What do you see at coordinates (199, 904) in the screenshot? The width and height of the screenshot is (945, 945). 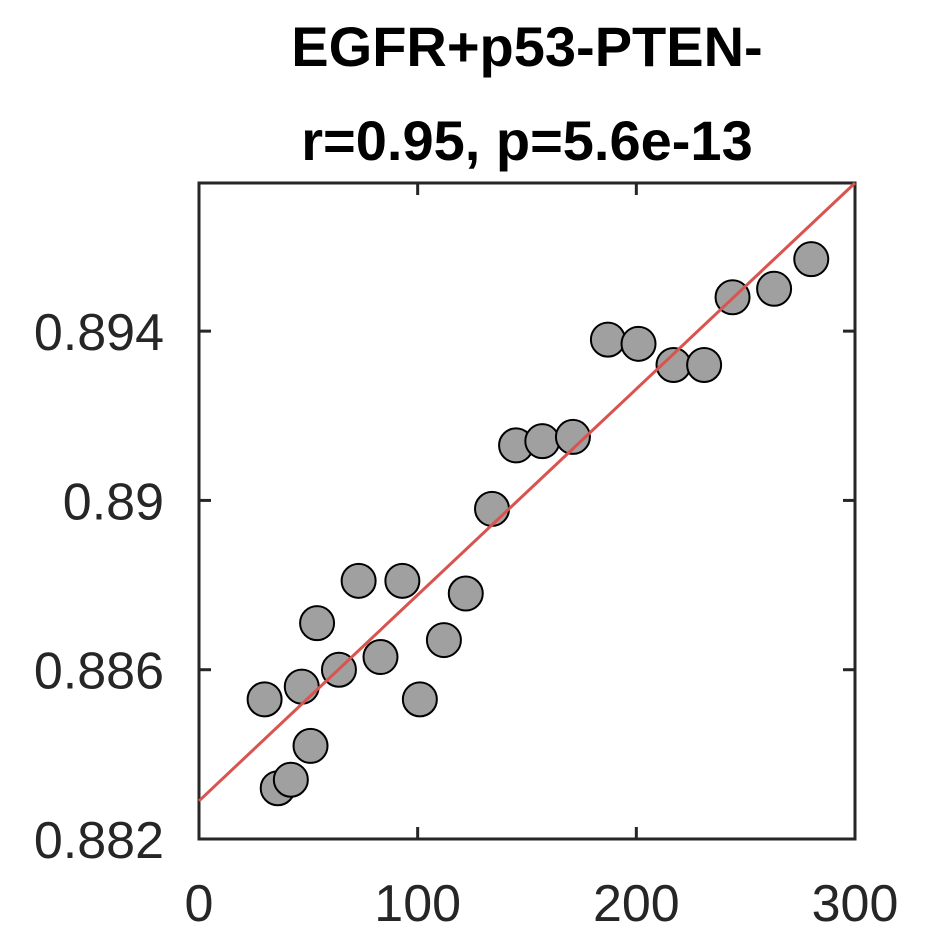 I see `x-tick-label: 0` at bounding box center [199, 904].